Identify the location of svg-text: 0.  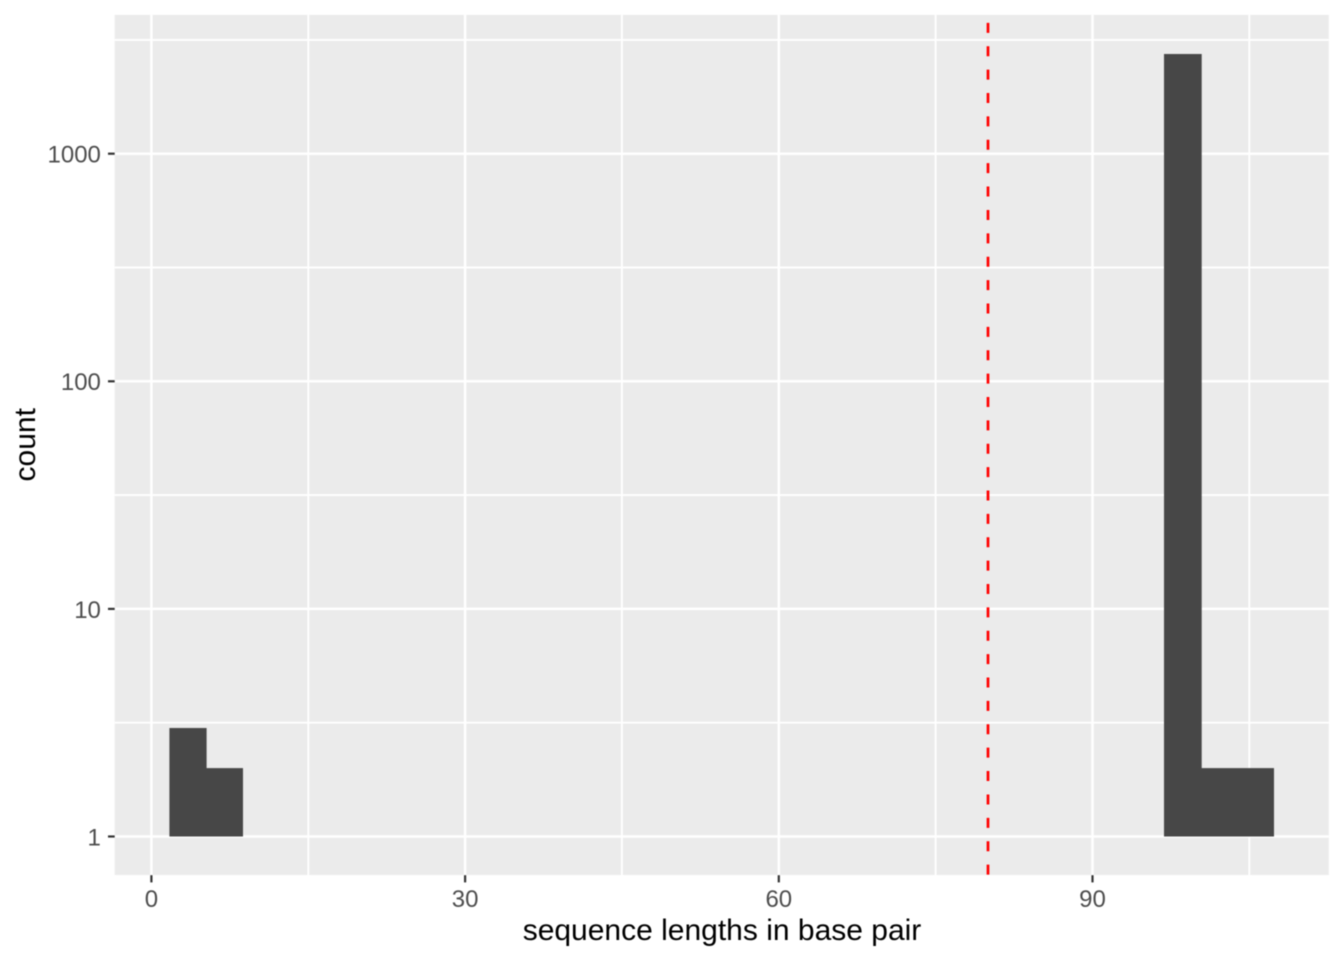
(151, 899).